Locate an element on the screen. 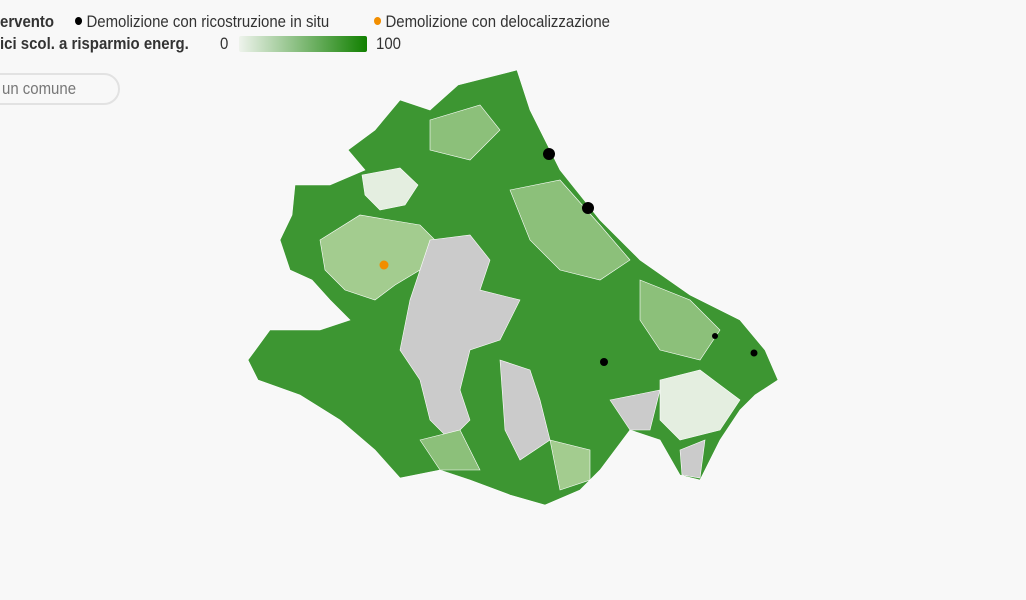  marker-delocalizzazione is located at coordinates (384, 265).